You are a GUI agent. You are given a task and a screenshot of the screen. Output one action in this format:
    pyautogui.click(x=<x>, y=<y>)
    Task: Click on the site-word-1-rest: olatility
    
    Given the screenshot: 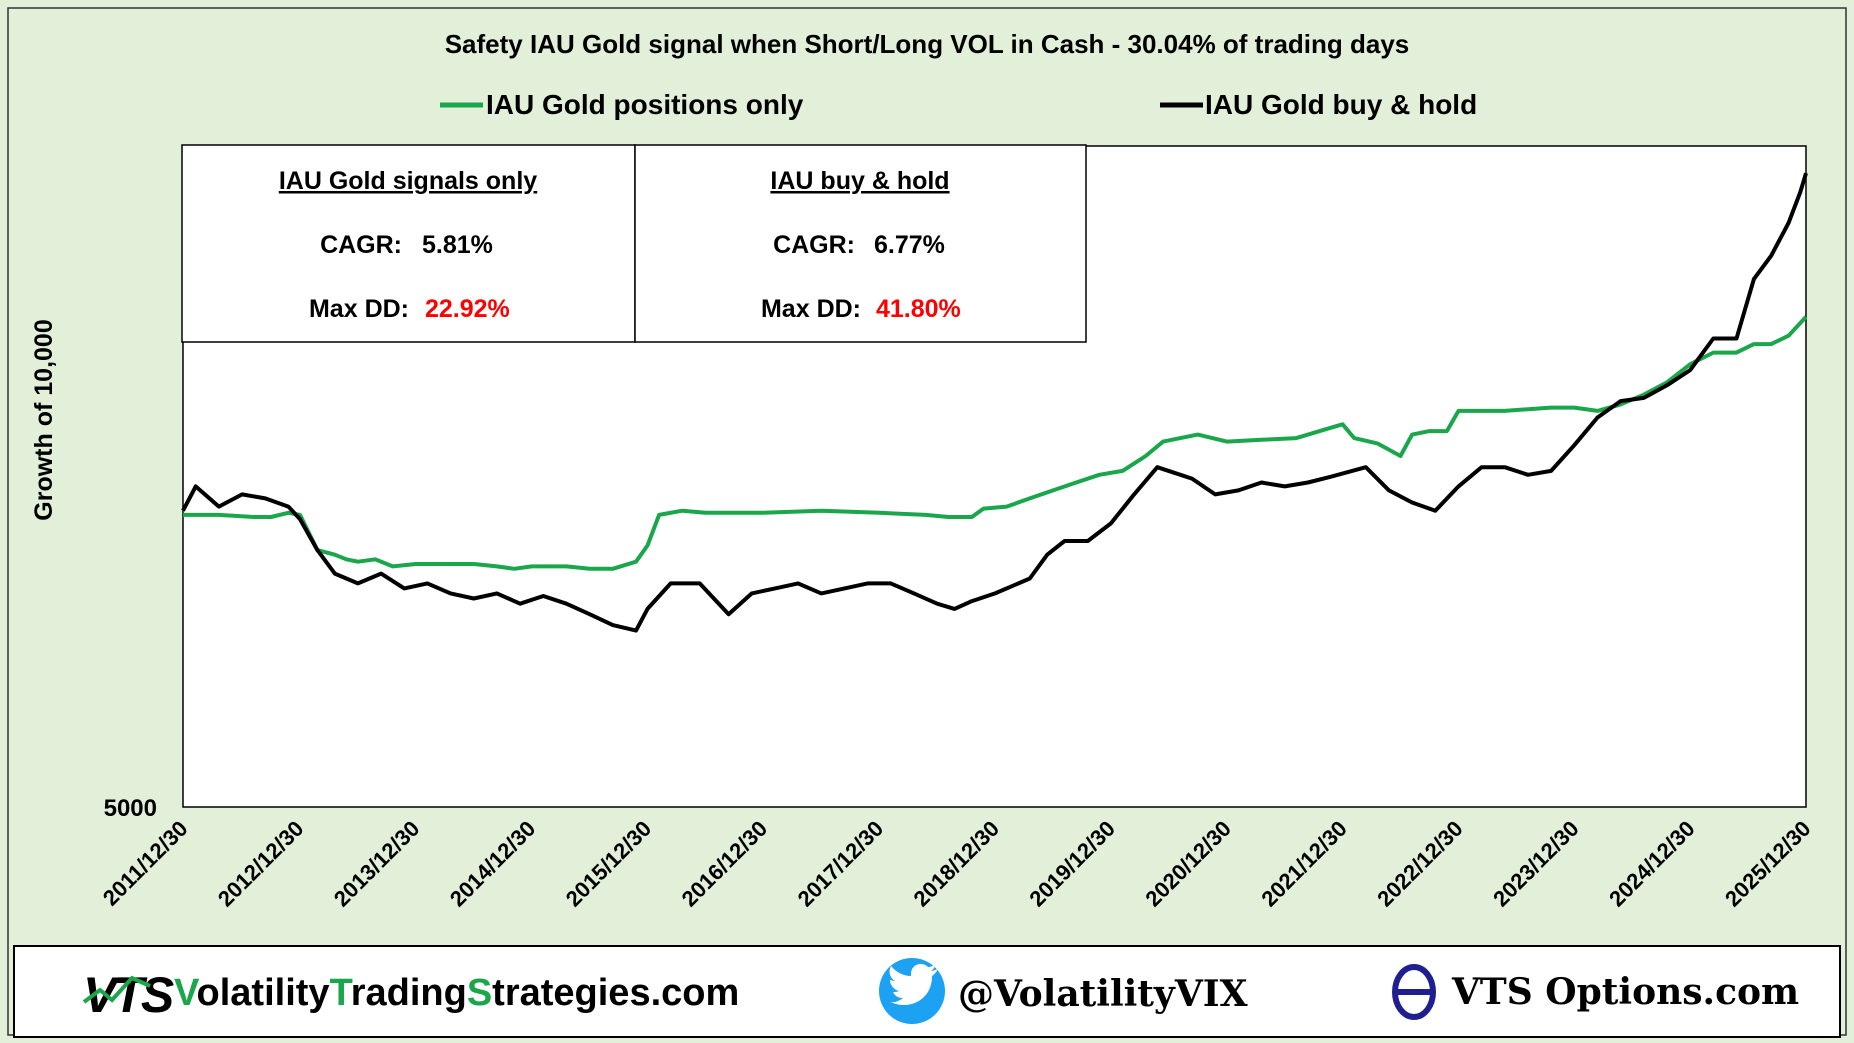 What is the action you would take?
    pyautogui.click(x=263, y=993)
    